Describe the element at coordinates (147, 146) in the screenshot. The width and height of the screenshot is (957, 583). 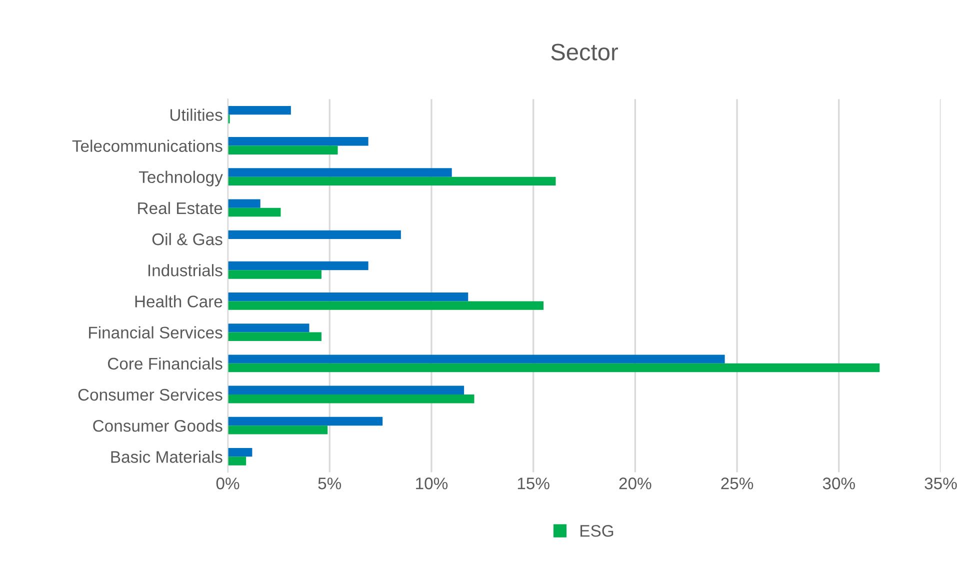
I see `y-tick-label: Telecommunications` at that location.